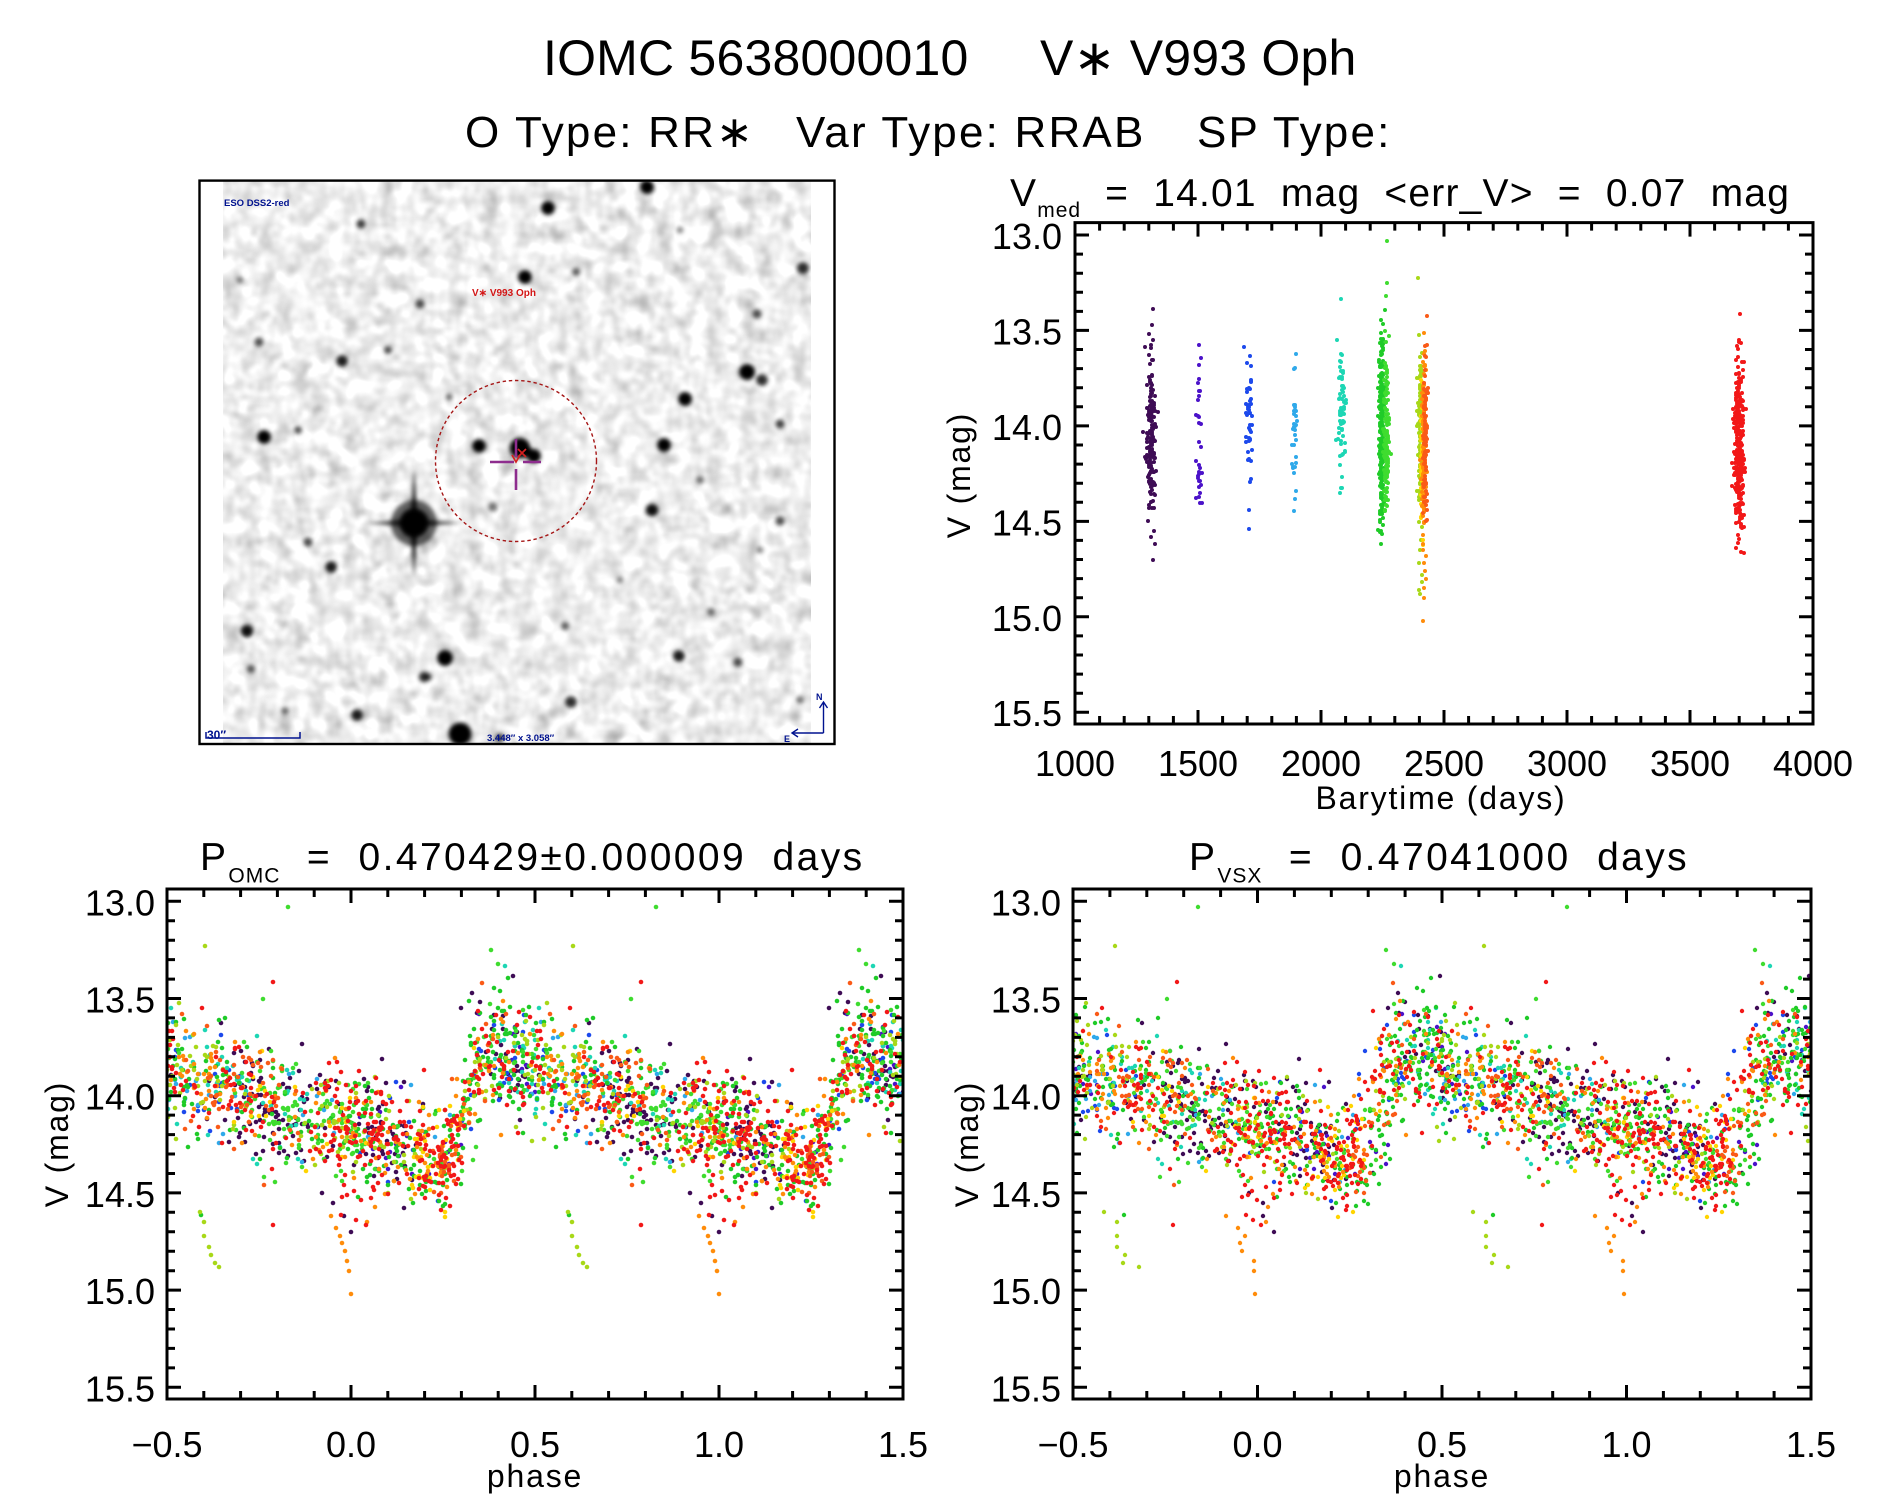 The image size is (1889, 1494). I want to click on svg-text: IOMC 5638000010, so click(756, 58).